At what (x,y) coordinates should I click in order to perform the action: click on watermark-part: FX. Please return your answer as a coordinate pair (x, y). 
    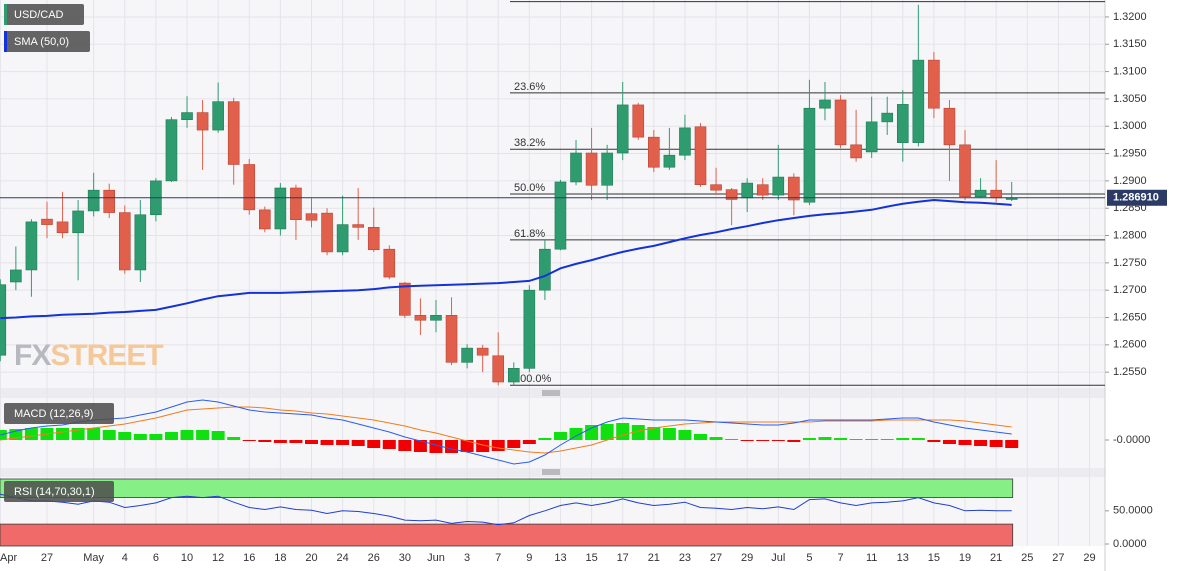
    Looking at the image, I should click on (32, 355).